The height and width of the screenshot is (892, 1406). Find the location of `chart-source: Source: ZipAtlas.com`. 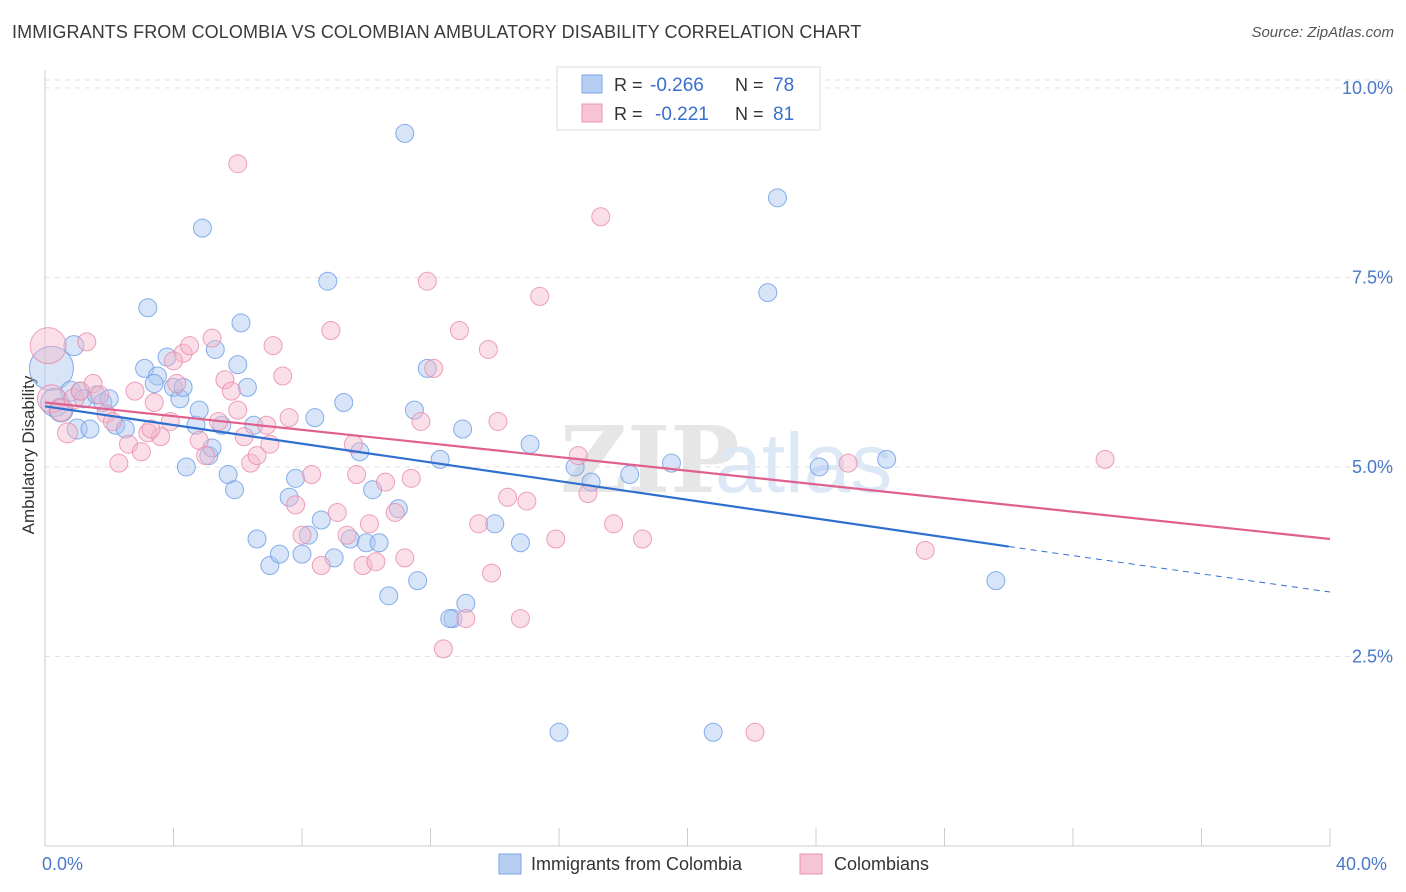

chart-source: Source: ZipAtlas.com is located at coordinates (1322, 32).